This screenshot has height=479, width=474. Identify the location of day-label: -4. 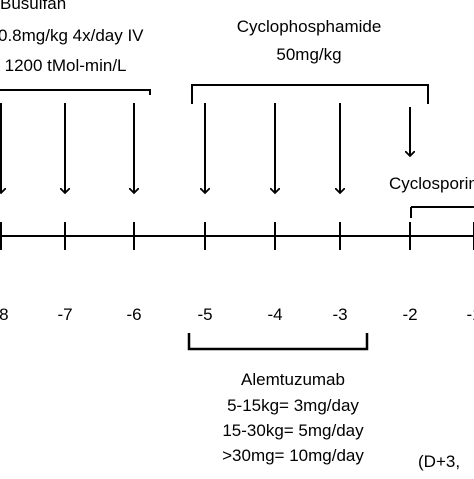
(274, 314).